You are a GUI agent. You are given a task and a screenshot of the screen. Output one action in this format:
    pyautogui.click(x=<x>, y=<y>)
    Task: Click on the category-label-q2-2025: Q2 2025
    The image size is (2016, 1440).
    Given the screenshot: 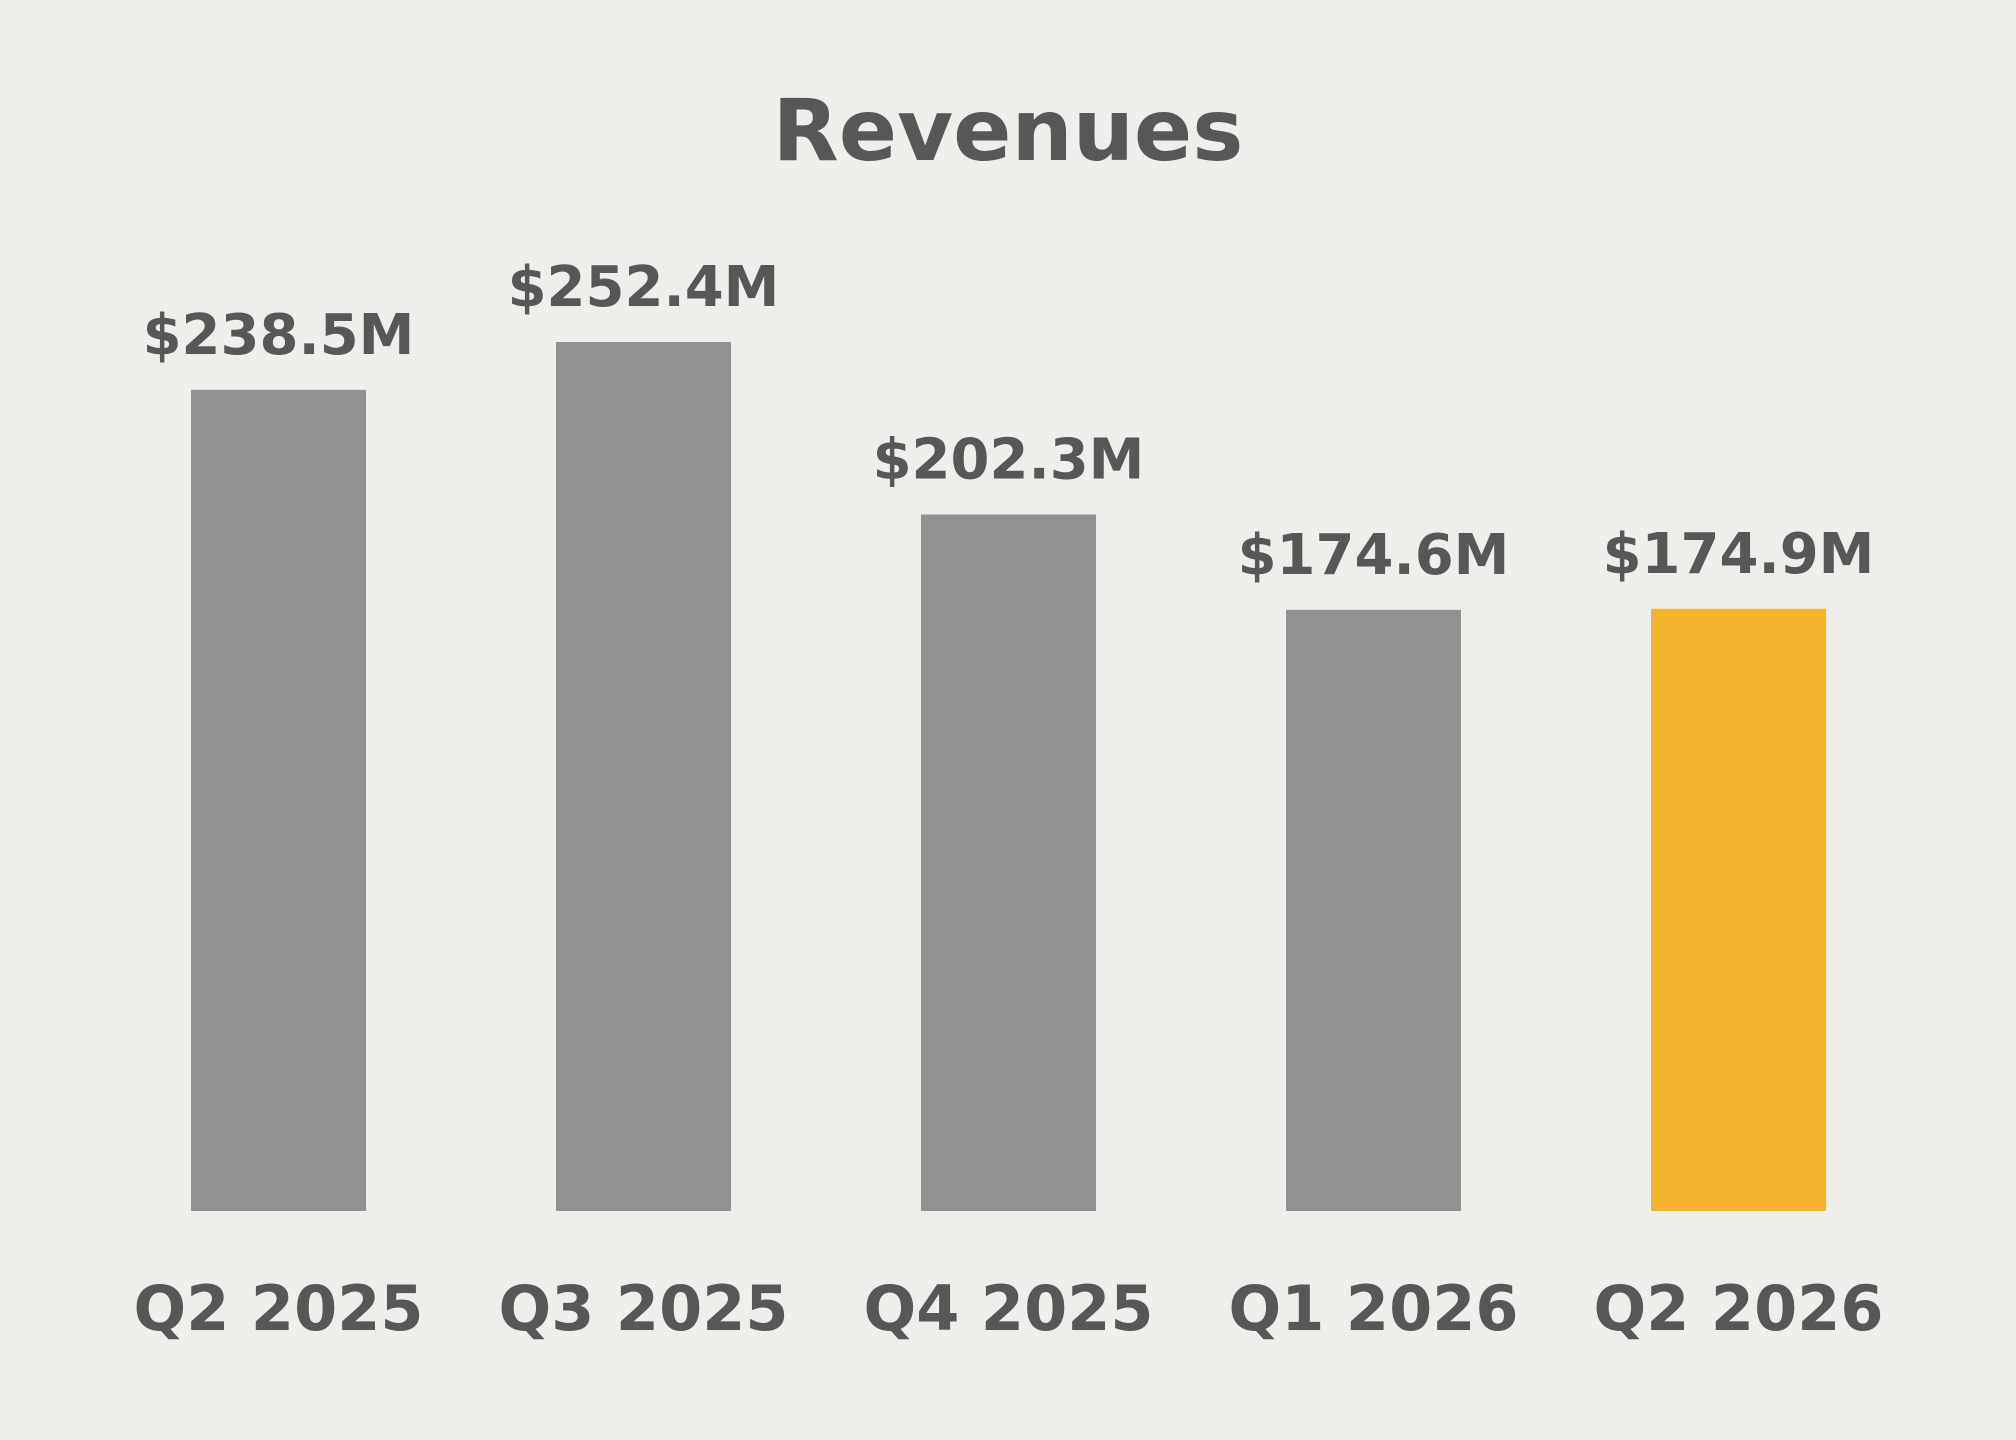 What is the action you would take?
    pyautogui.click(x=279, y=1308)
    